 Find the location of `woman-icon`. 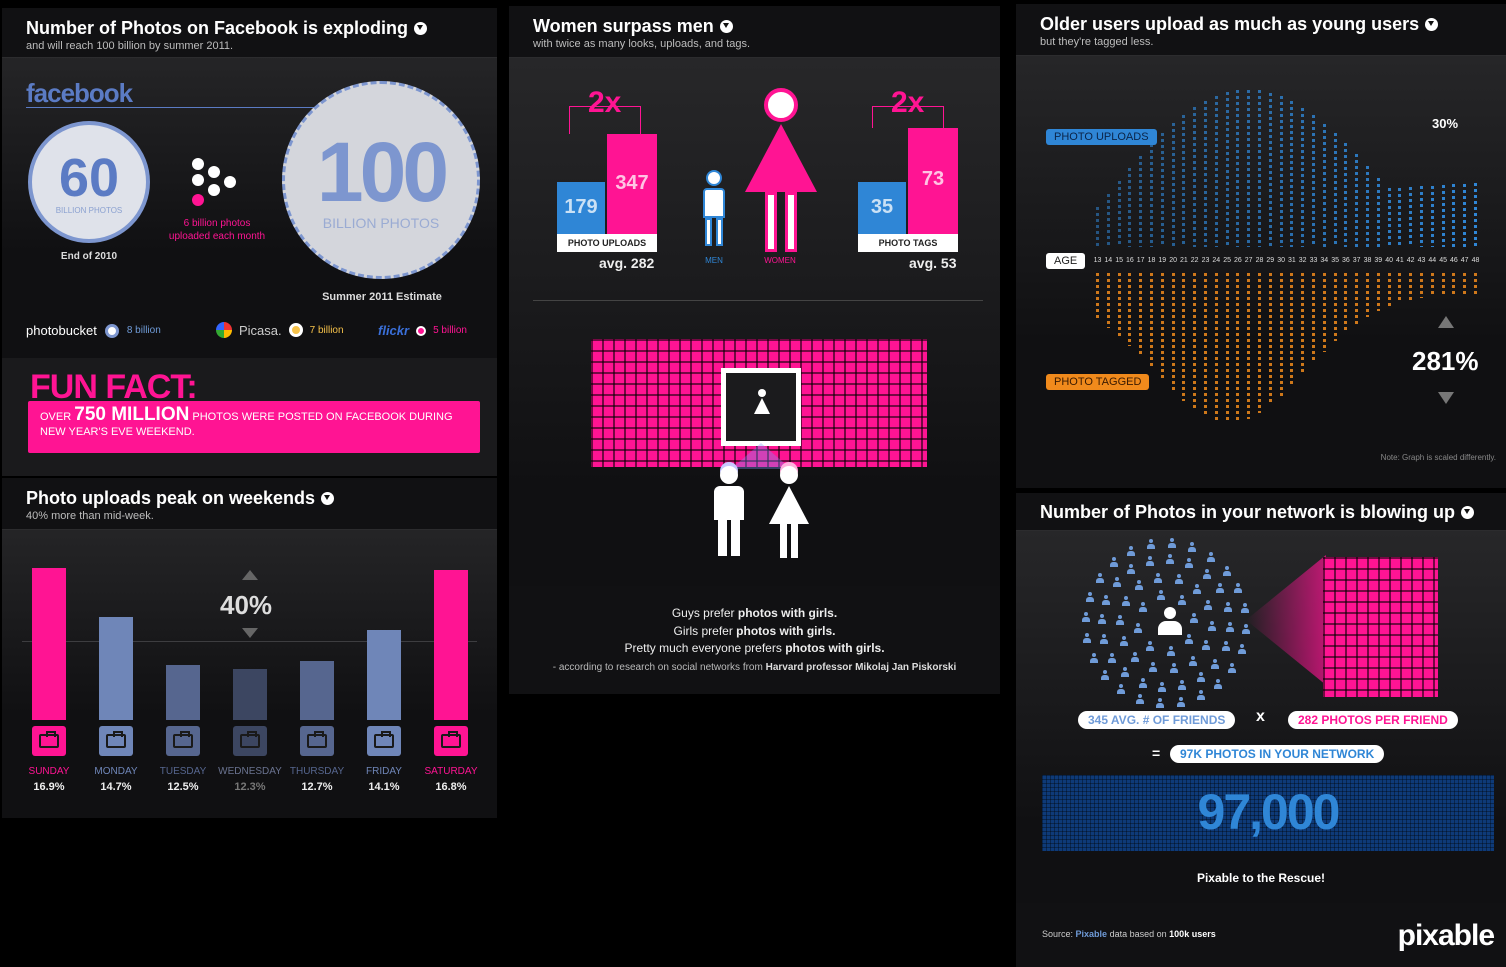

woman-icon is located at coordinates (781, 170).